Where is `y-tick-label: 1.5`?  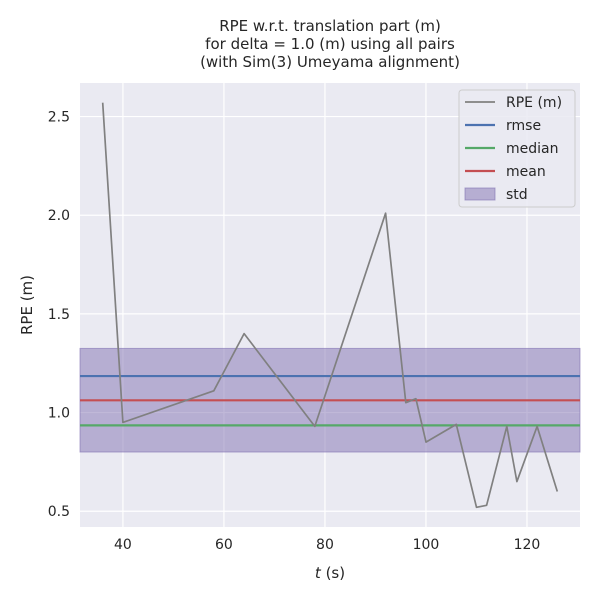
y-tick-label: 1.5 is located at coordinates (59, 315).